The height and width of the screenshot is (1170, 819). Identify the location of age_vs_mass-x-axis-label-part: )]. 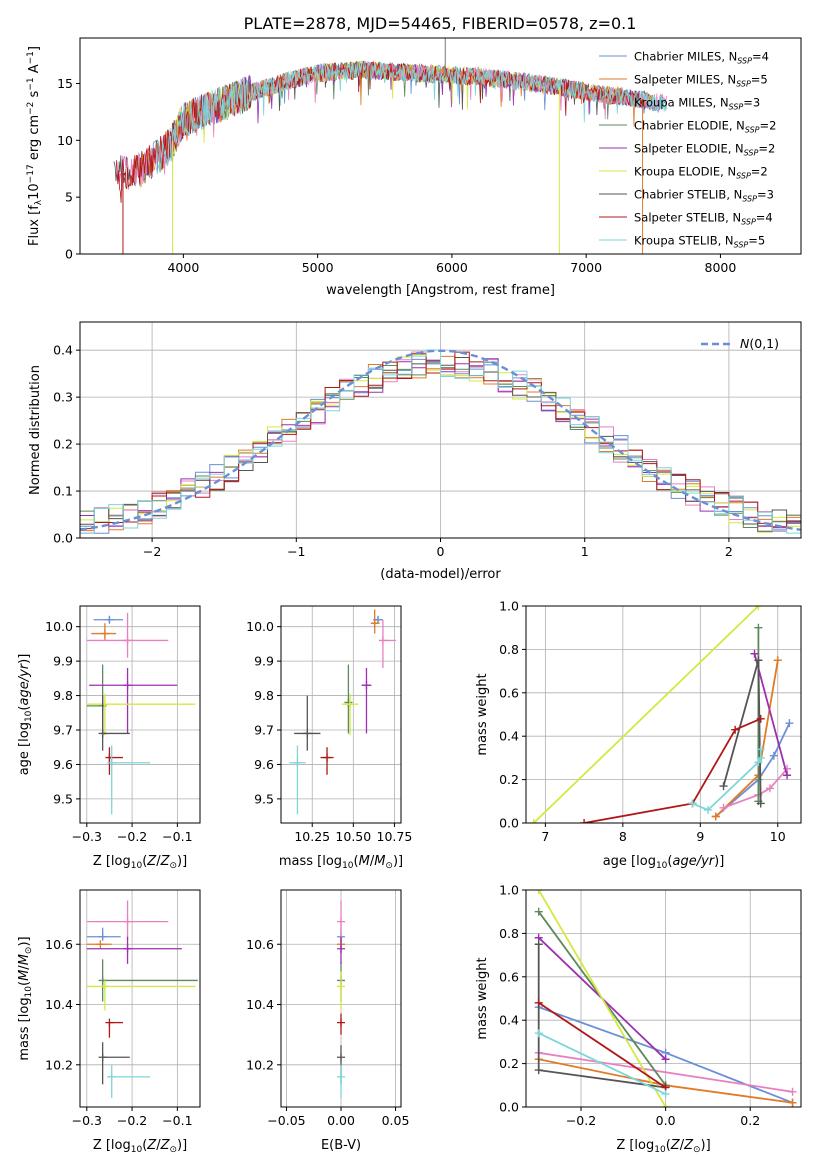
(398, 861).